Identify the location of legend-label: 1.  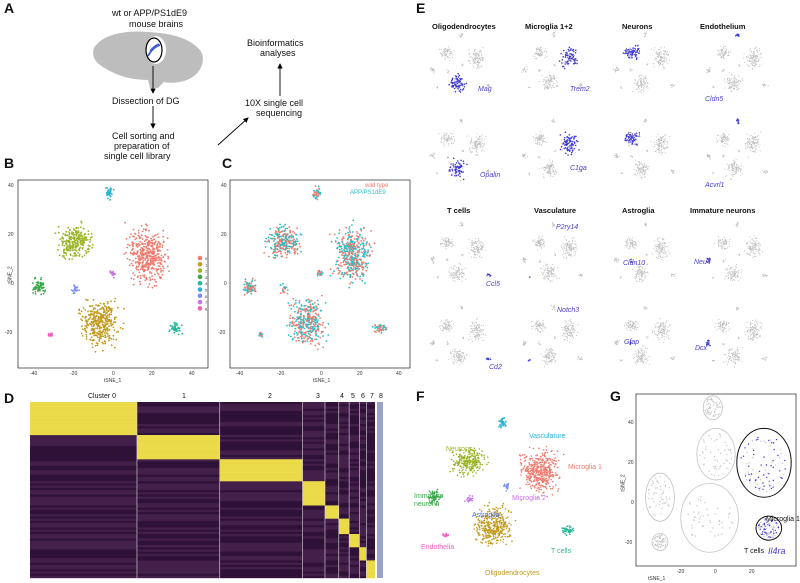
(206, 264).